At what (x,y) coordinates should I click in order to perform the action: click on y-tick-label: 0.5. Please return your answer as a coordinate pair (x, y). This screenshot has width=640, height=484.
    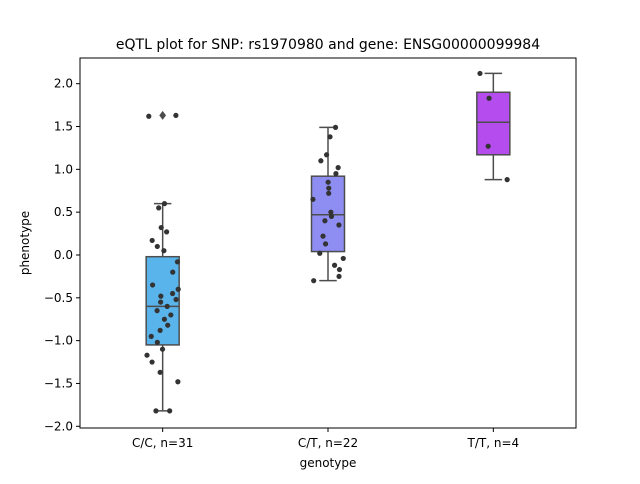
    Looking at the image, I should click on (63, 212).